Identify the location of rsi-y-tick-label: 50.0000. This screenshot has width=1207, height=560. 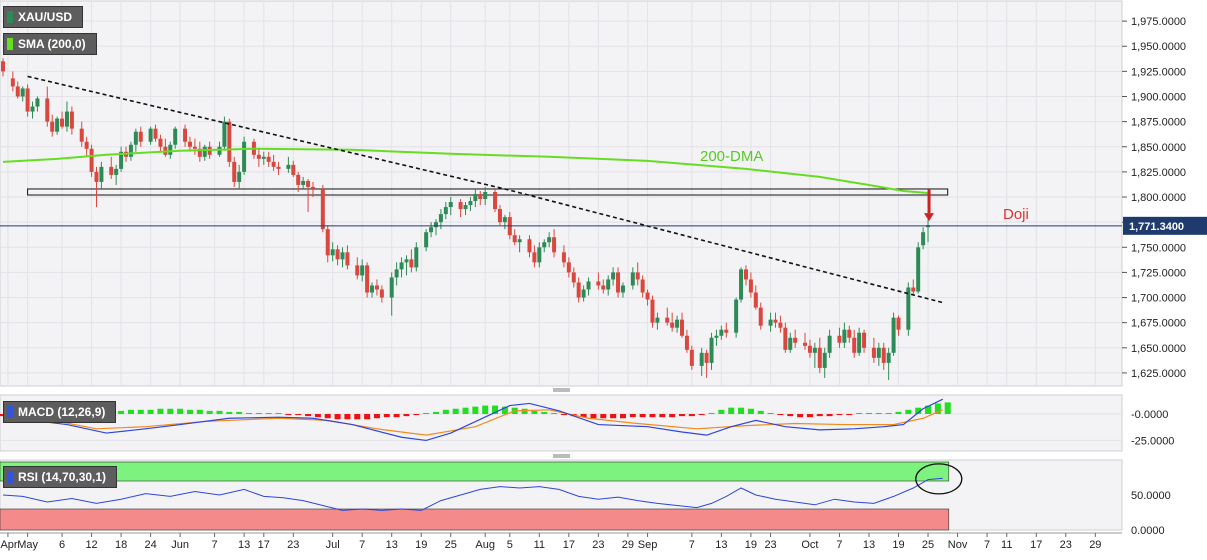
(1151, 496).